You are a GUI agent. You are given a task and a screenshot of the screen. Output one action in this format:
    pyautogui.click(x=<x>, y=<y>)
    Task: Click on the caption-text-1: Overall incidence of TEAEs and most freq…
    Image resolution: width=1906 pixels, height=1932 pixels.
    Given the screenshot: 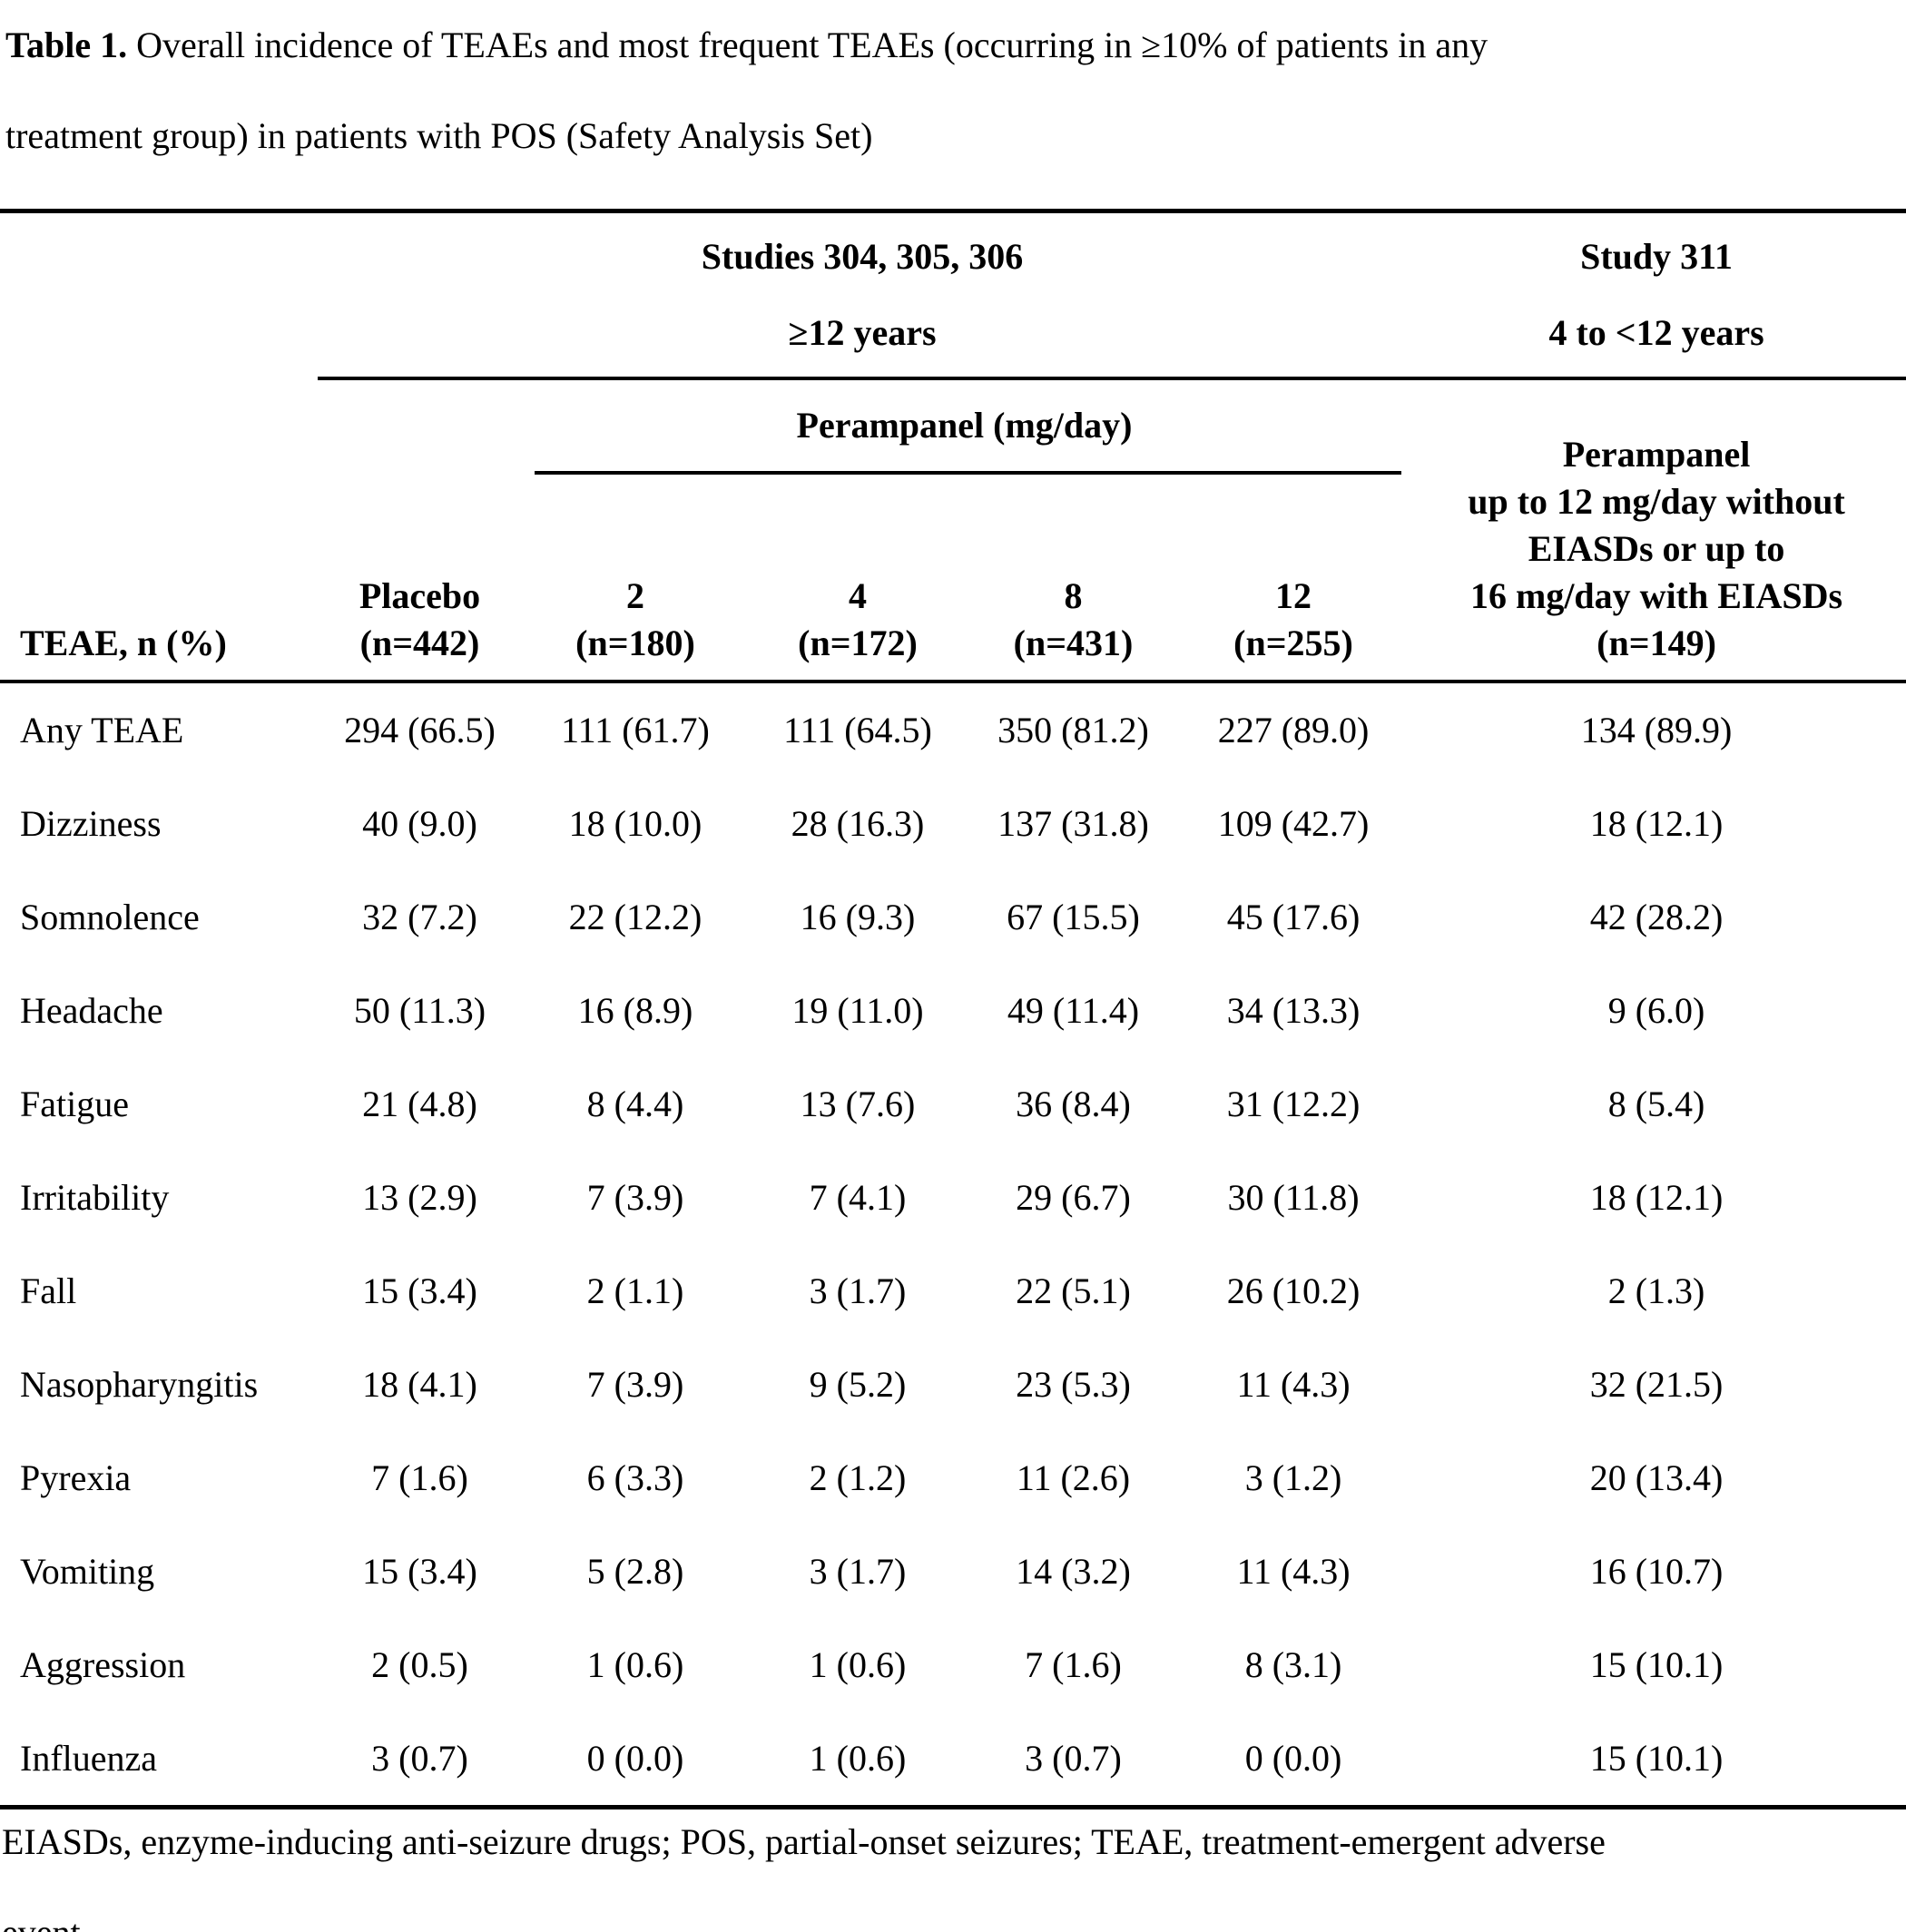 What is the action you would take?
    pyautogui.click(x=808, y=45)
    